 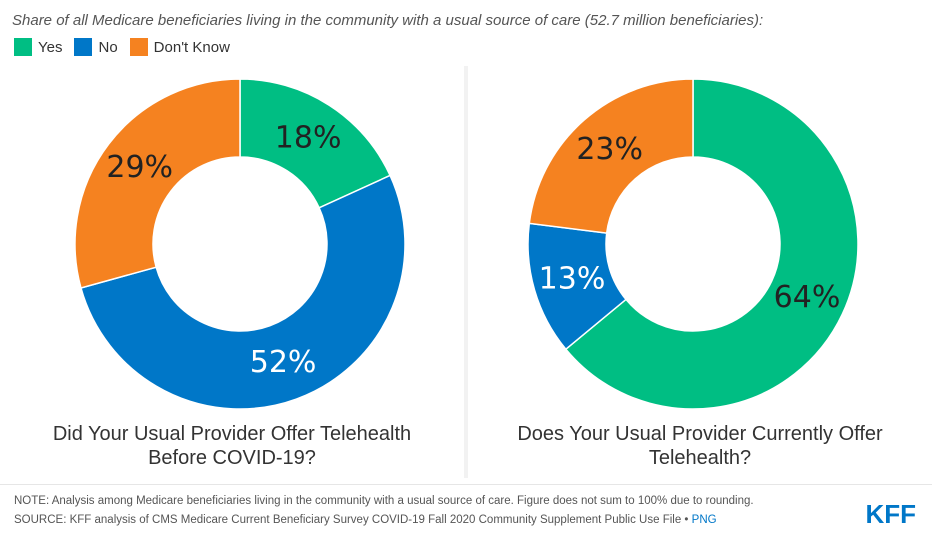 I want to click on slice-label-don-t-know: 29%, so click(x=139, y=167).